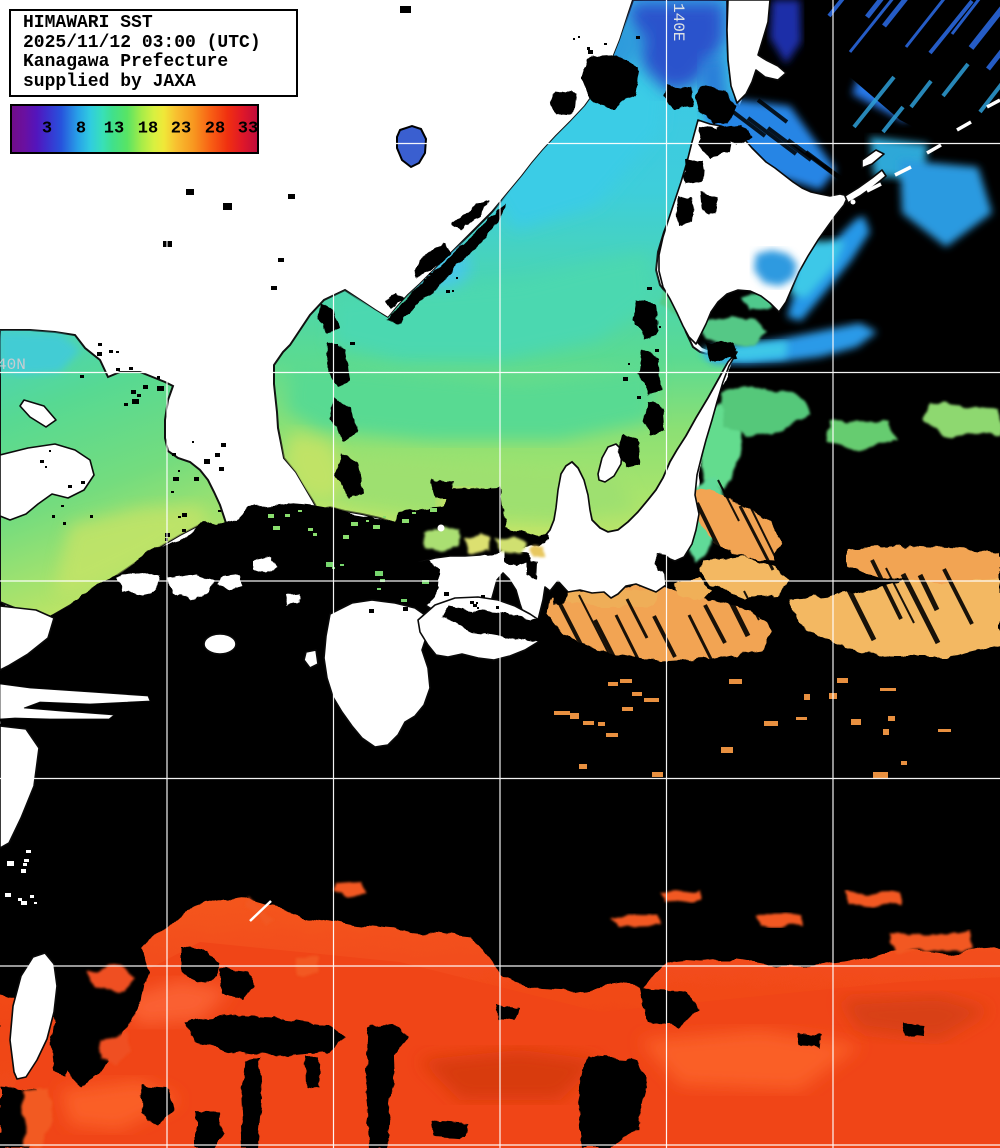 This screenshot has height=1148, width=1000. Describe the element at coordinates (13, 365) in the screenshot. I see `svg-text: 40N` at that location.